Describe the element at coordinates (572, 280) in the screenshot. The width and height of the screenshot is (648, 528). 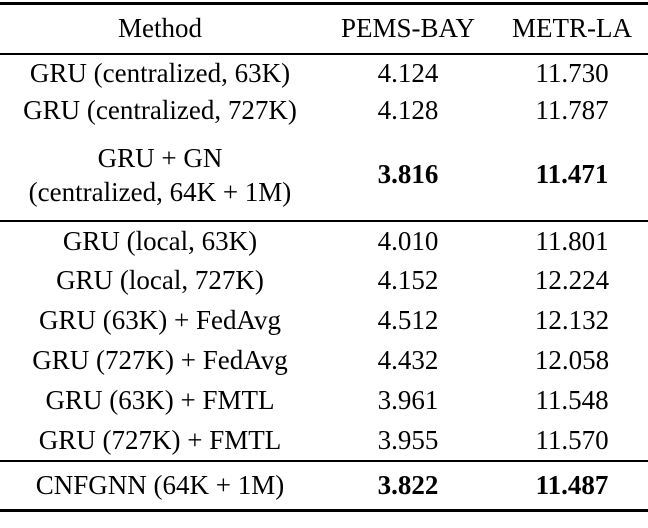
I see `metr-la-value: 12.224` at that location.